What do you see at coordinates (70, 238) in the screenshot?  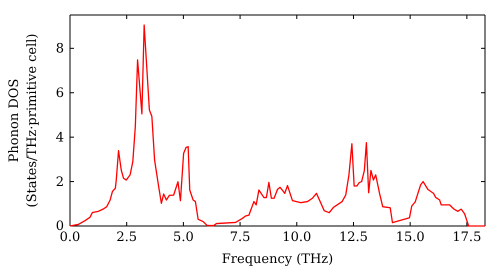 I see `x-tick-label: 0.0` at bounding box center [70, 238].